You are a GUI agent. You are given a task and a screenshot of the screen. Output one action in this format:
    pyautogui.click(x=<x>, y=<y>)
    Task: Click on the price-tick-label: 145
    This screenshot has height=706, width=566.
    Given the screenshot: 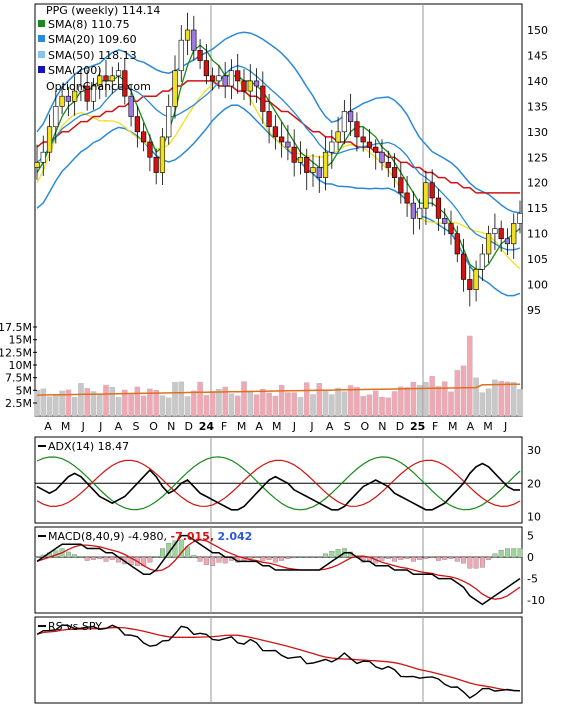 What is the action you would take?
    pyautogui.click(x=537, y=55)
    